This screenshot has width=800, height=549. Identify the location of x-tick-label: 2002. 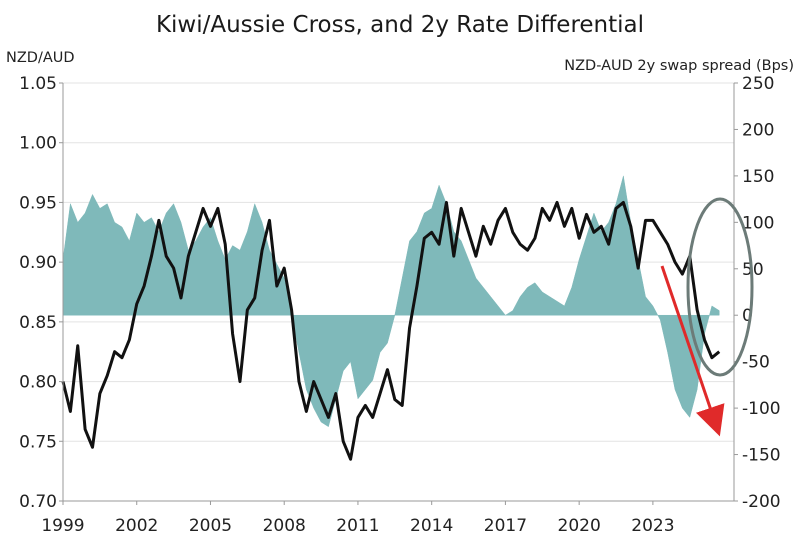
(136, 526).